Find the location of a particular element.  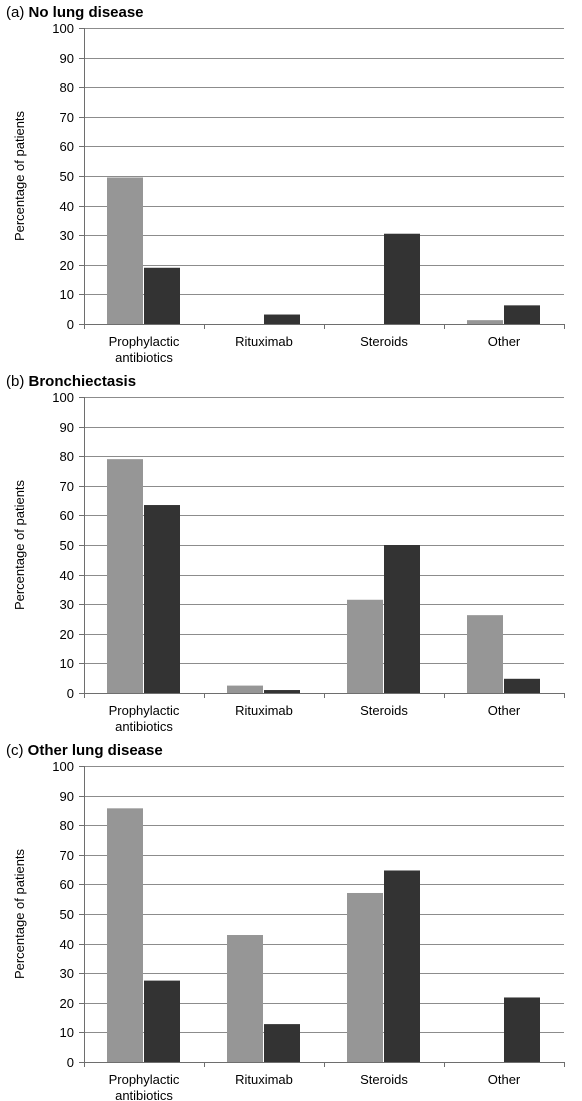

panel-label: (a) is located at coordinates (17, 12).